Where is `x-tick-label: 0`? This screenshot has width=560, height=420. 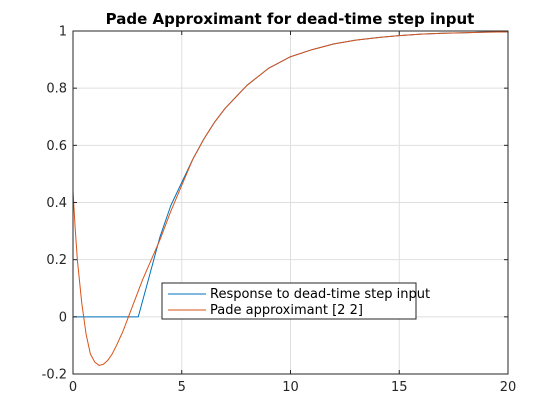
x-tick-label: 0 is located at coordinates (73, 387).